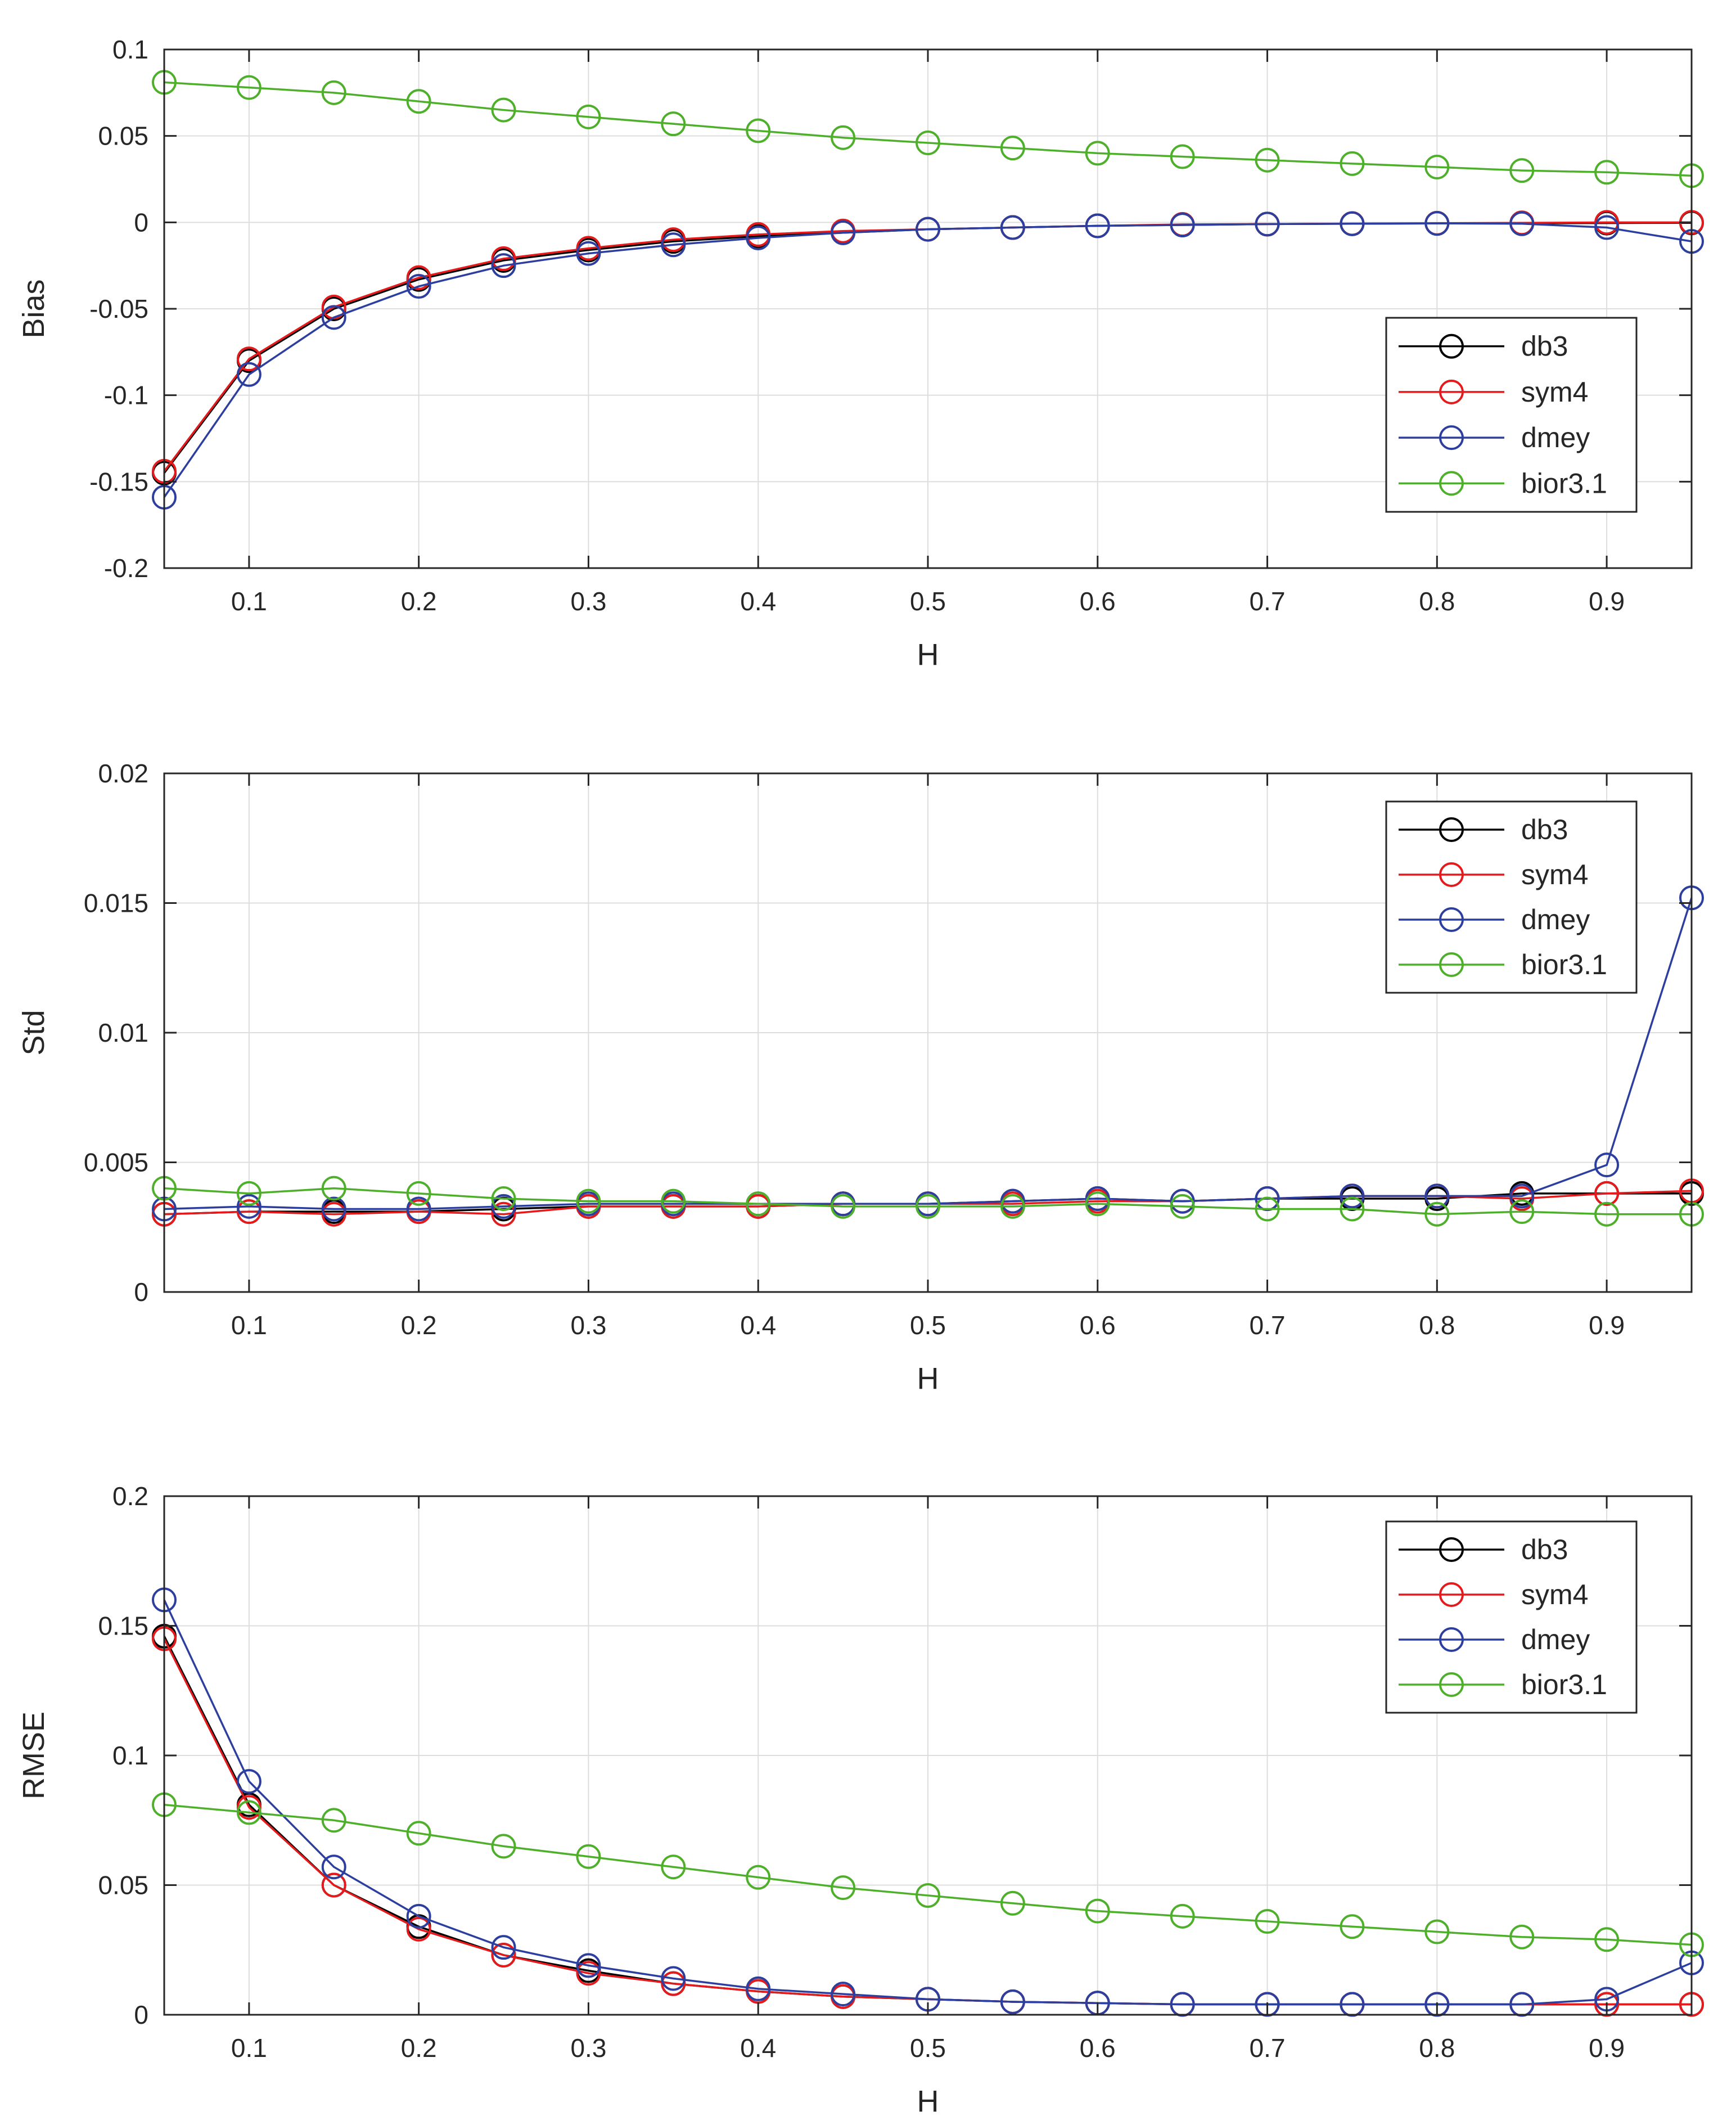  I want to click on x-axis-label: H, so click(928, 1378).